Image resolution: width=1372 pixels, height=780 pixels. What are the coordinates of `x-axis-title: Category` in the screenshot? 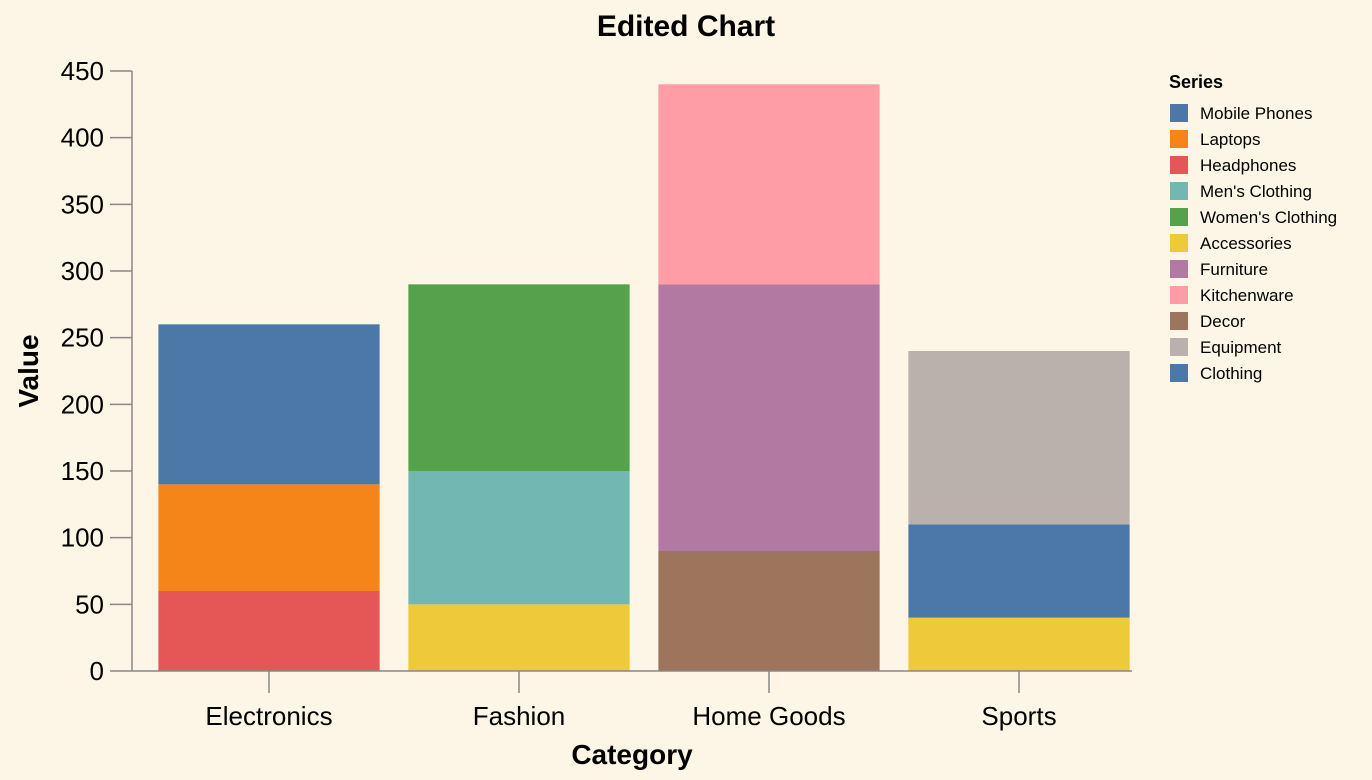 It's located at (632, 754).